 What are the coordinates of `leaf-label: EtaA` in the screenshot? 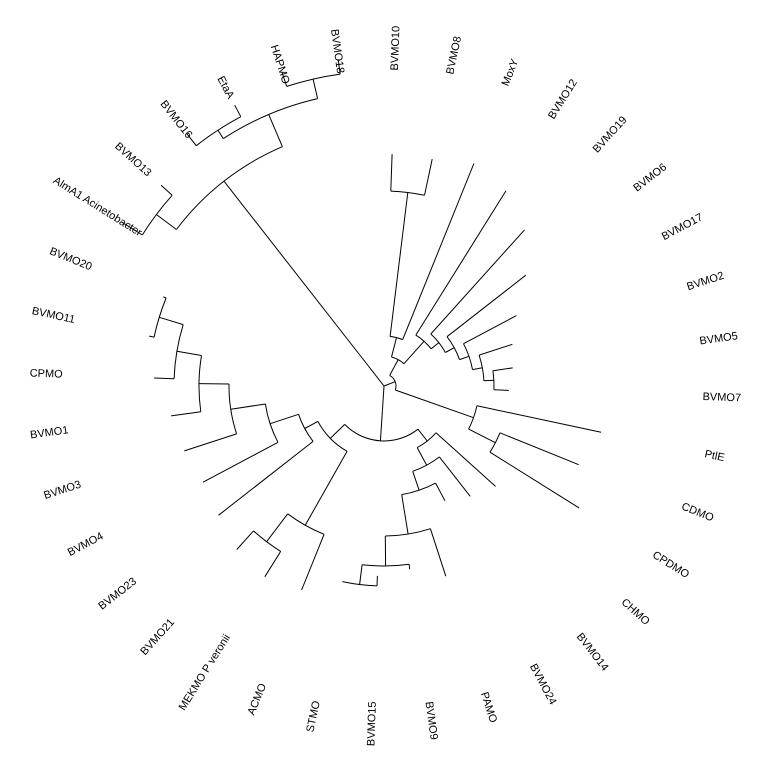 It's located at (225, 87).